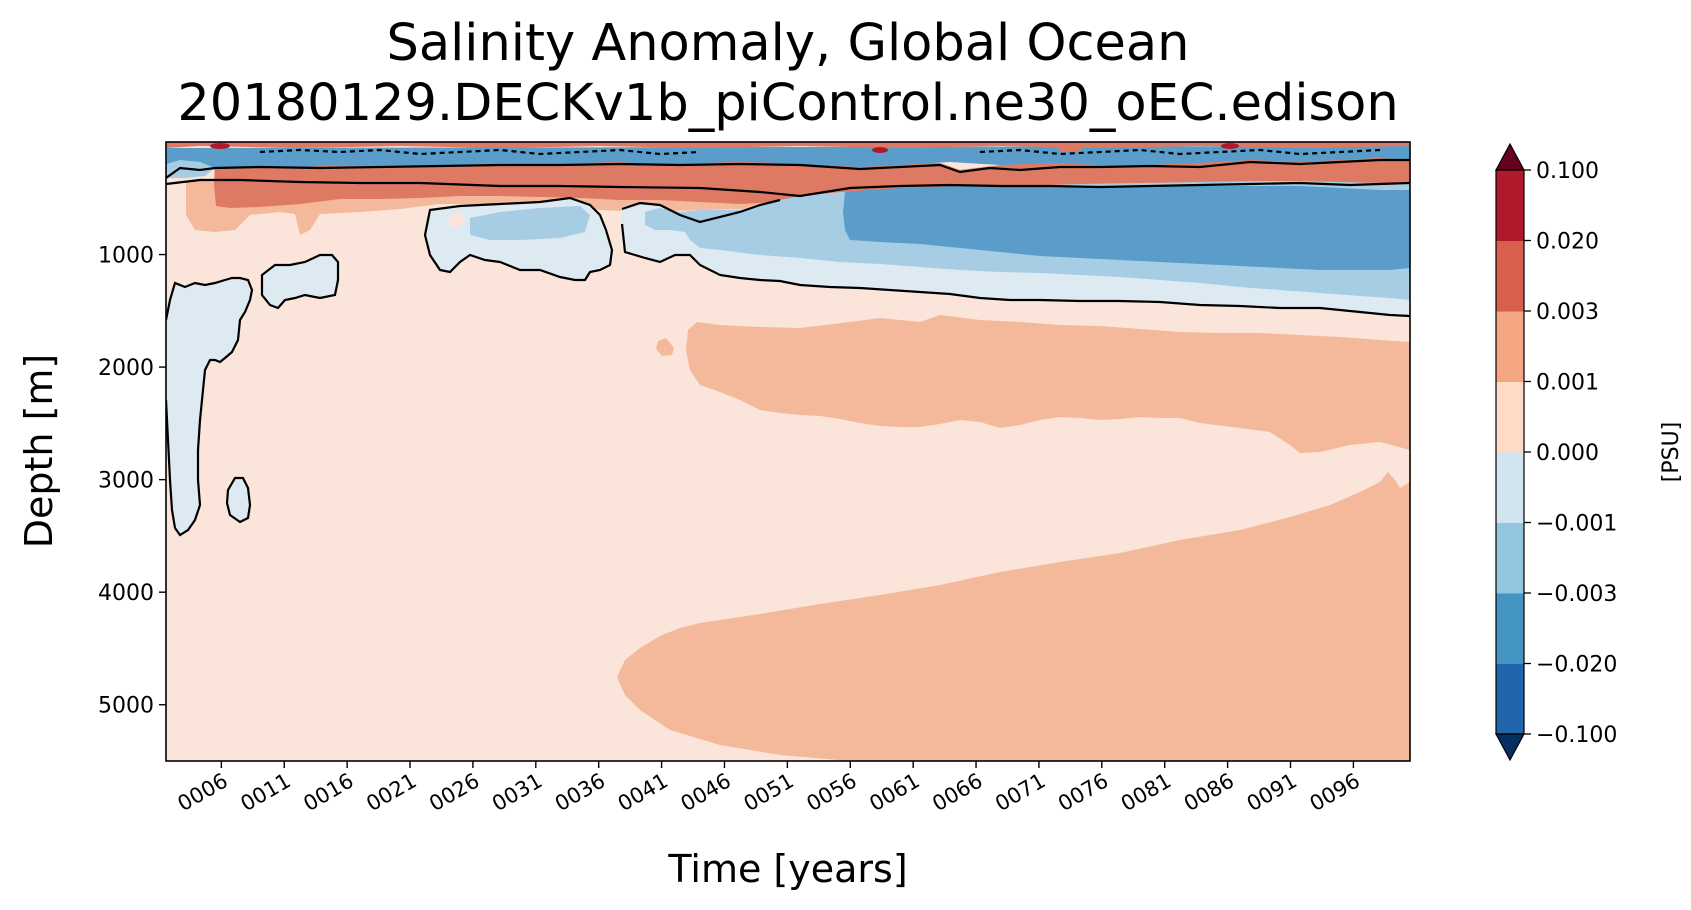  Describe the element at coordinates (1567, 171) in the screenshot. I see `colorbar-tick-label: 0.100` at that location.